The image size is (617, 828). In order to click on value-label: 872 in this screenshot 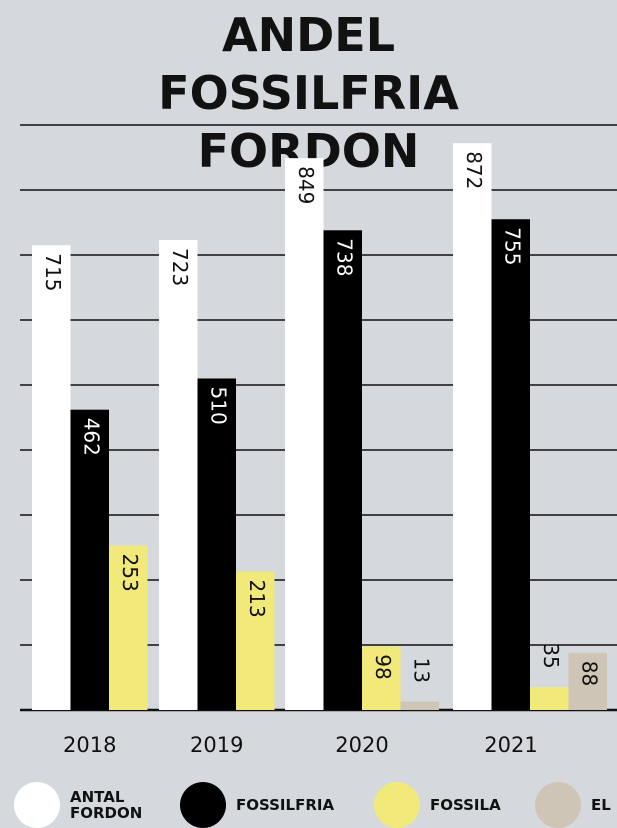, I will do `click(474, 170)`.